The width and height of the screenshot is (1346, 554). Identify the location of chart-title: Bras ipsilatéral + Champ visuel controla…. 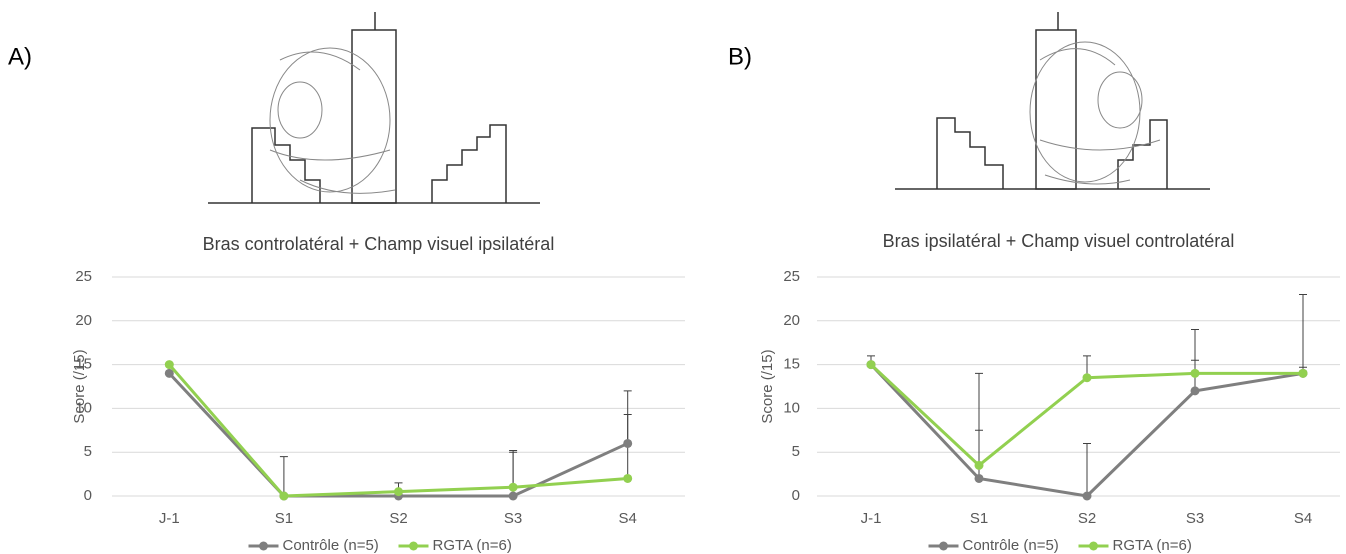
(1059, 241).